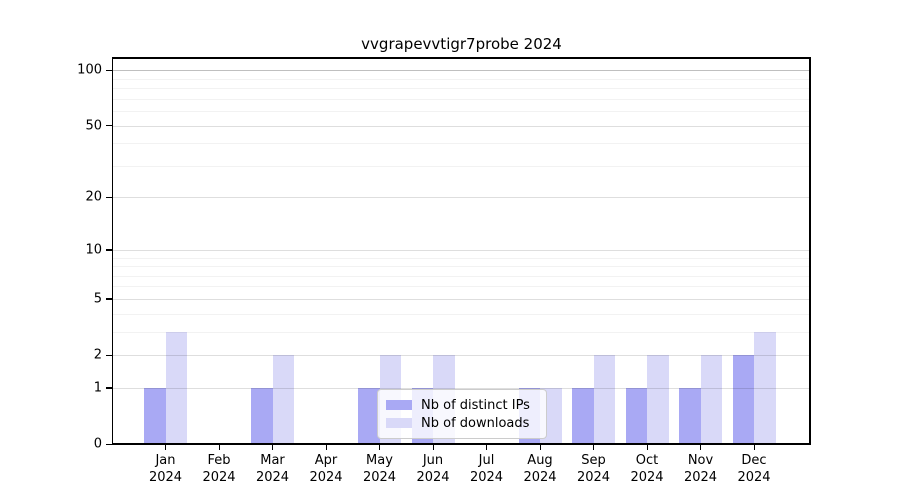 The image size is (900, 500). I want to click on axis-spine-right, so click(810, 251).